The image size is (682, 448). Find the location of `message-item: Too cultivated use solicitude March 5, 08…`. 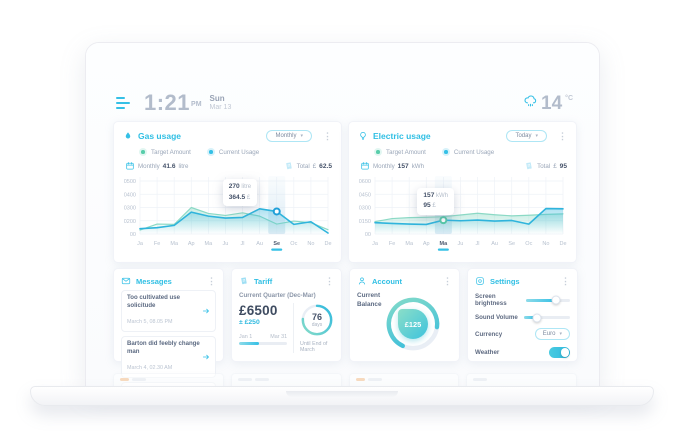

message-item: Too cultivated use solicitude March 5, 08… is located at coordinates (168, 311).